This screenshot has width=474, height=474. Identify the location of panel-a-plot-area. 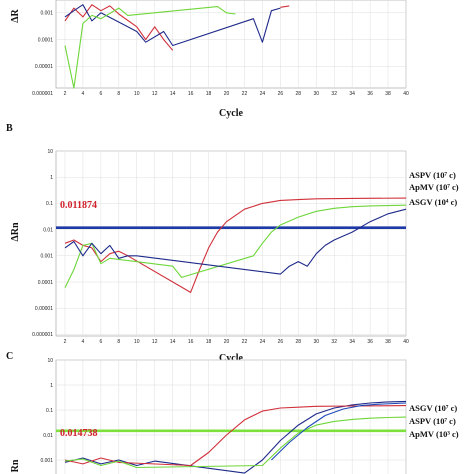
(231, 44).